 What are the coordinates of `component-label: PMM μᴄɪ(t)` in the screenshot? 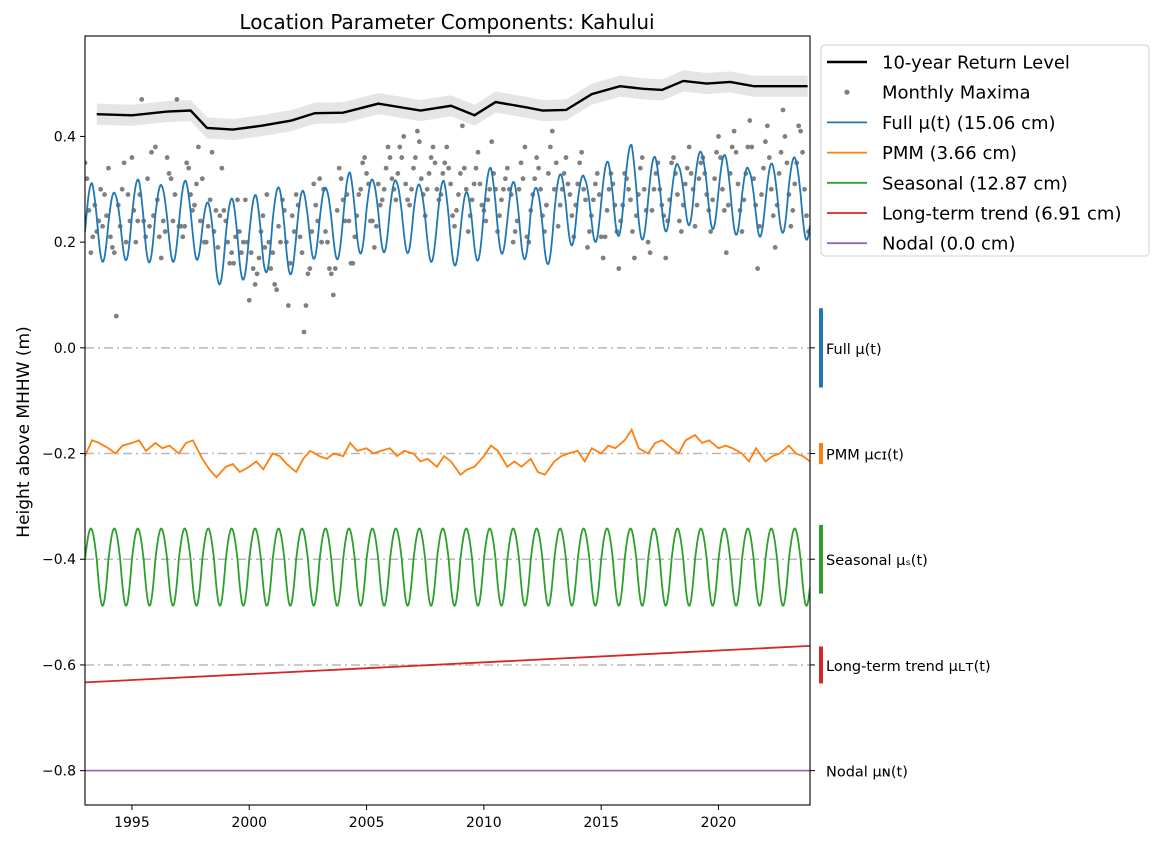 It's located at (865, 456).